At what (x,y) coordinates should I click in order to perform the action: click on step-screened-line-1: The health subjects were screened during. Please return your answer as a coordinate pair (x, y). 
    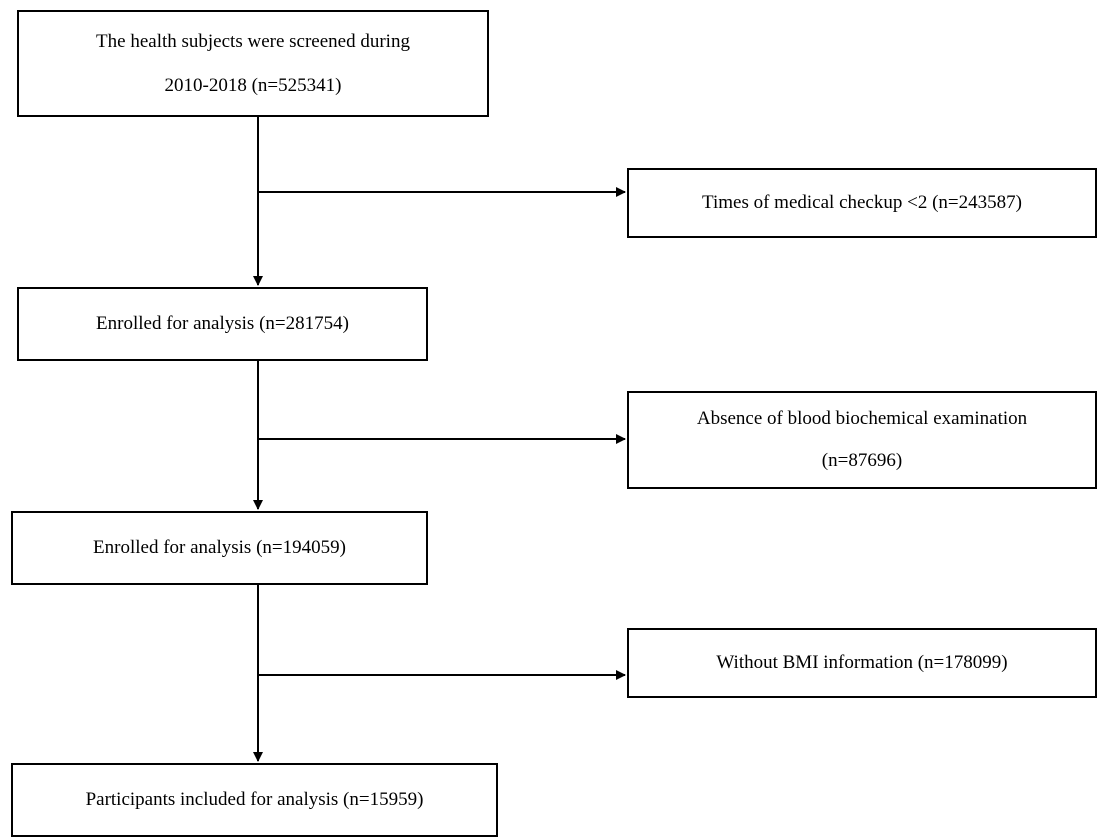
    Looking at the image, I should click on (253, 41).